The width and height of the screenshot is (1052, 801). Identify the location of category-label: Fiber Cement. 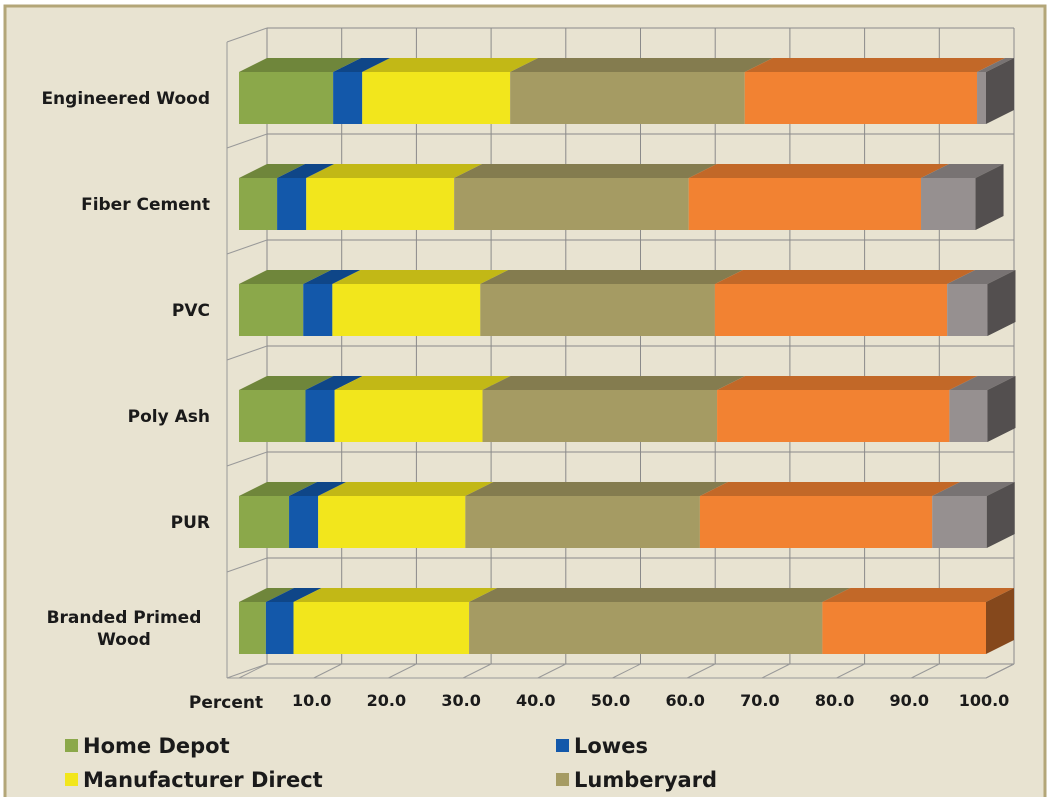
(145, 205).